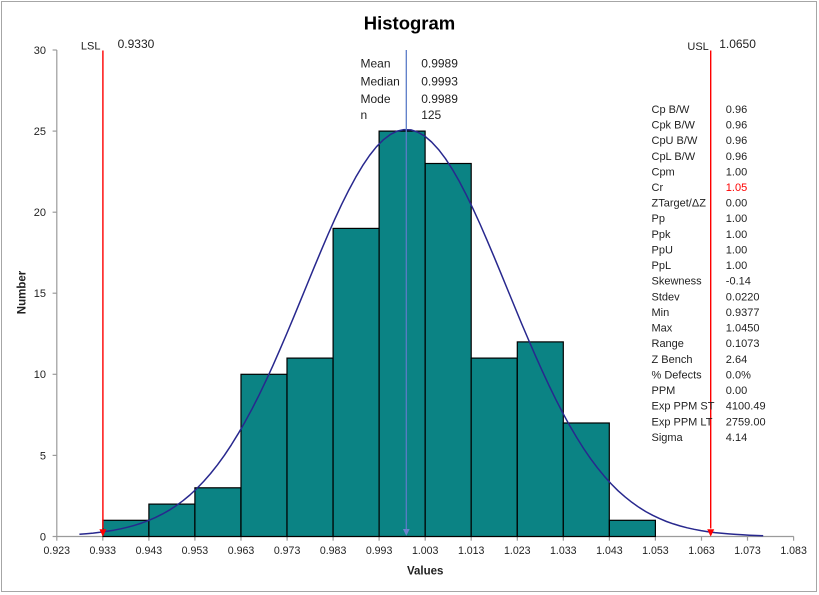 The height and width of the screenshot is (595, 819). I want to click on svg-text: 0.9377, so click(743, 313).